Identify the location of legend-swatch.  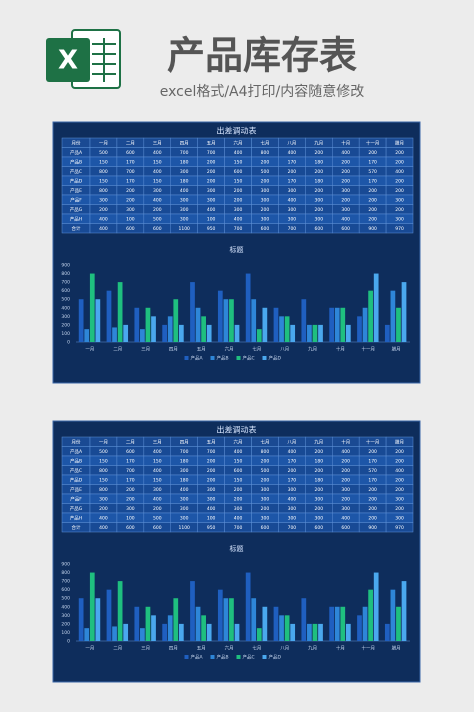
(264, 358).